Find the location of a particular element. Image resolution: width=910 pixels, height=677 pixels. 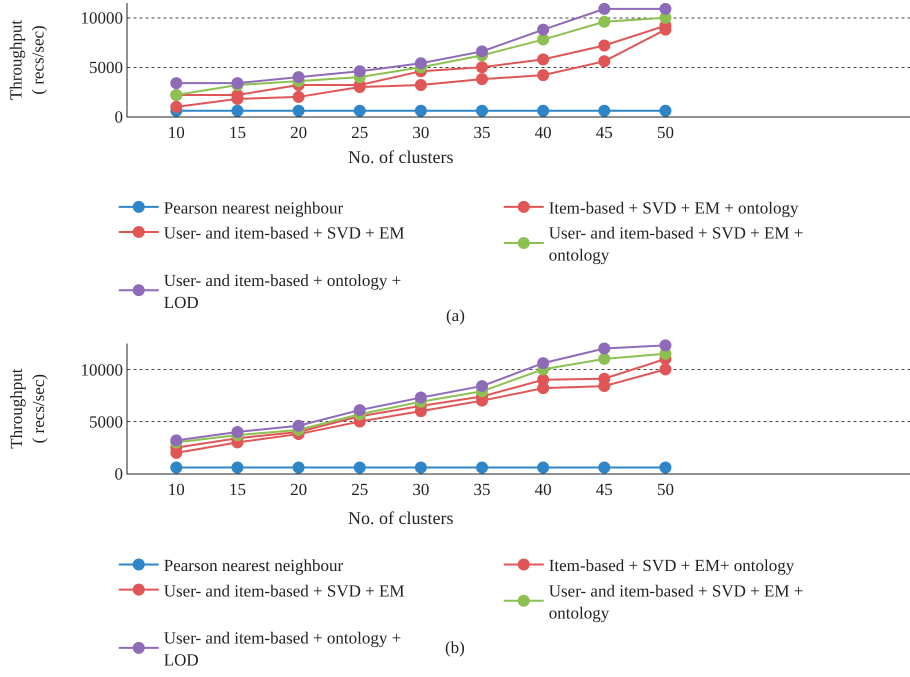

text: (b) is located at coordinates (455, 647).